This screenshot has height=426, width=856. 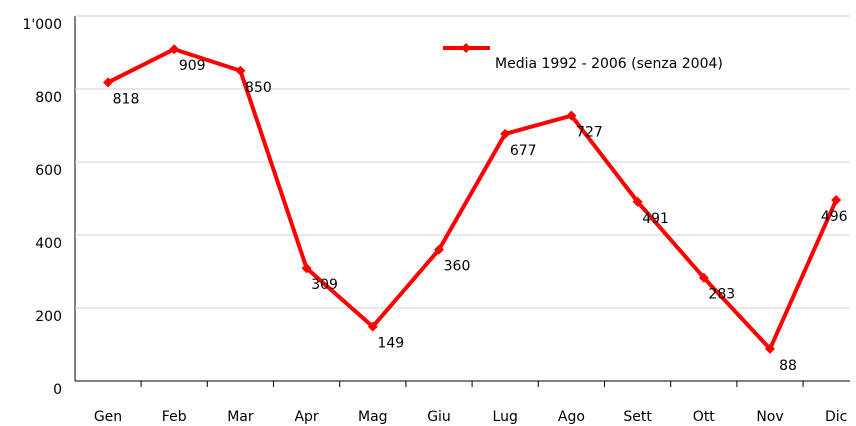 I want to click on data-label: 149, so click(x=390, y=344).